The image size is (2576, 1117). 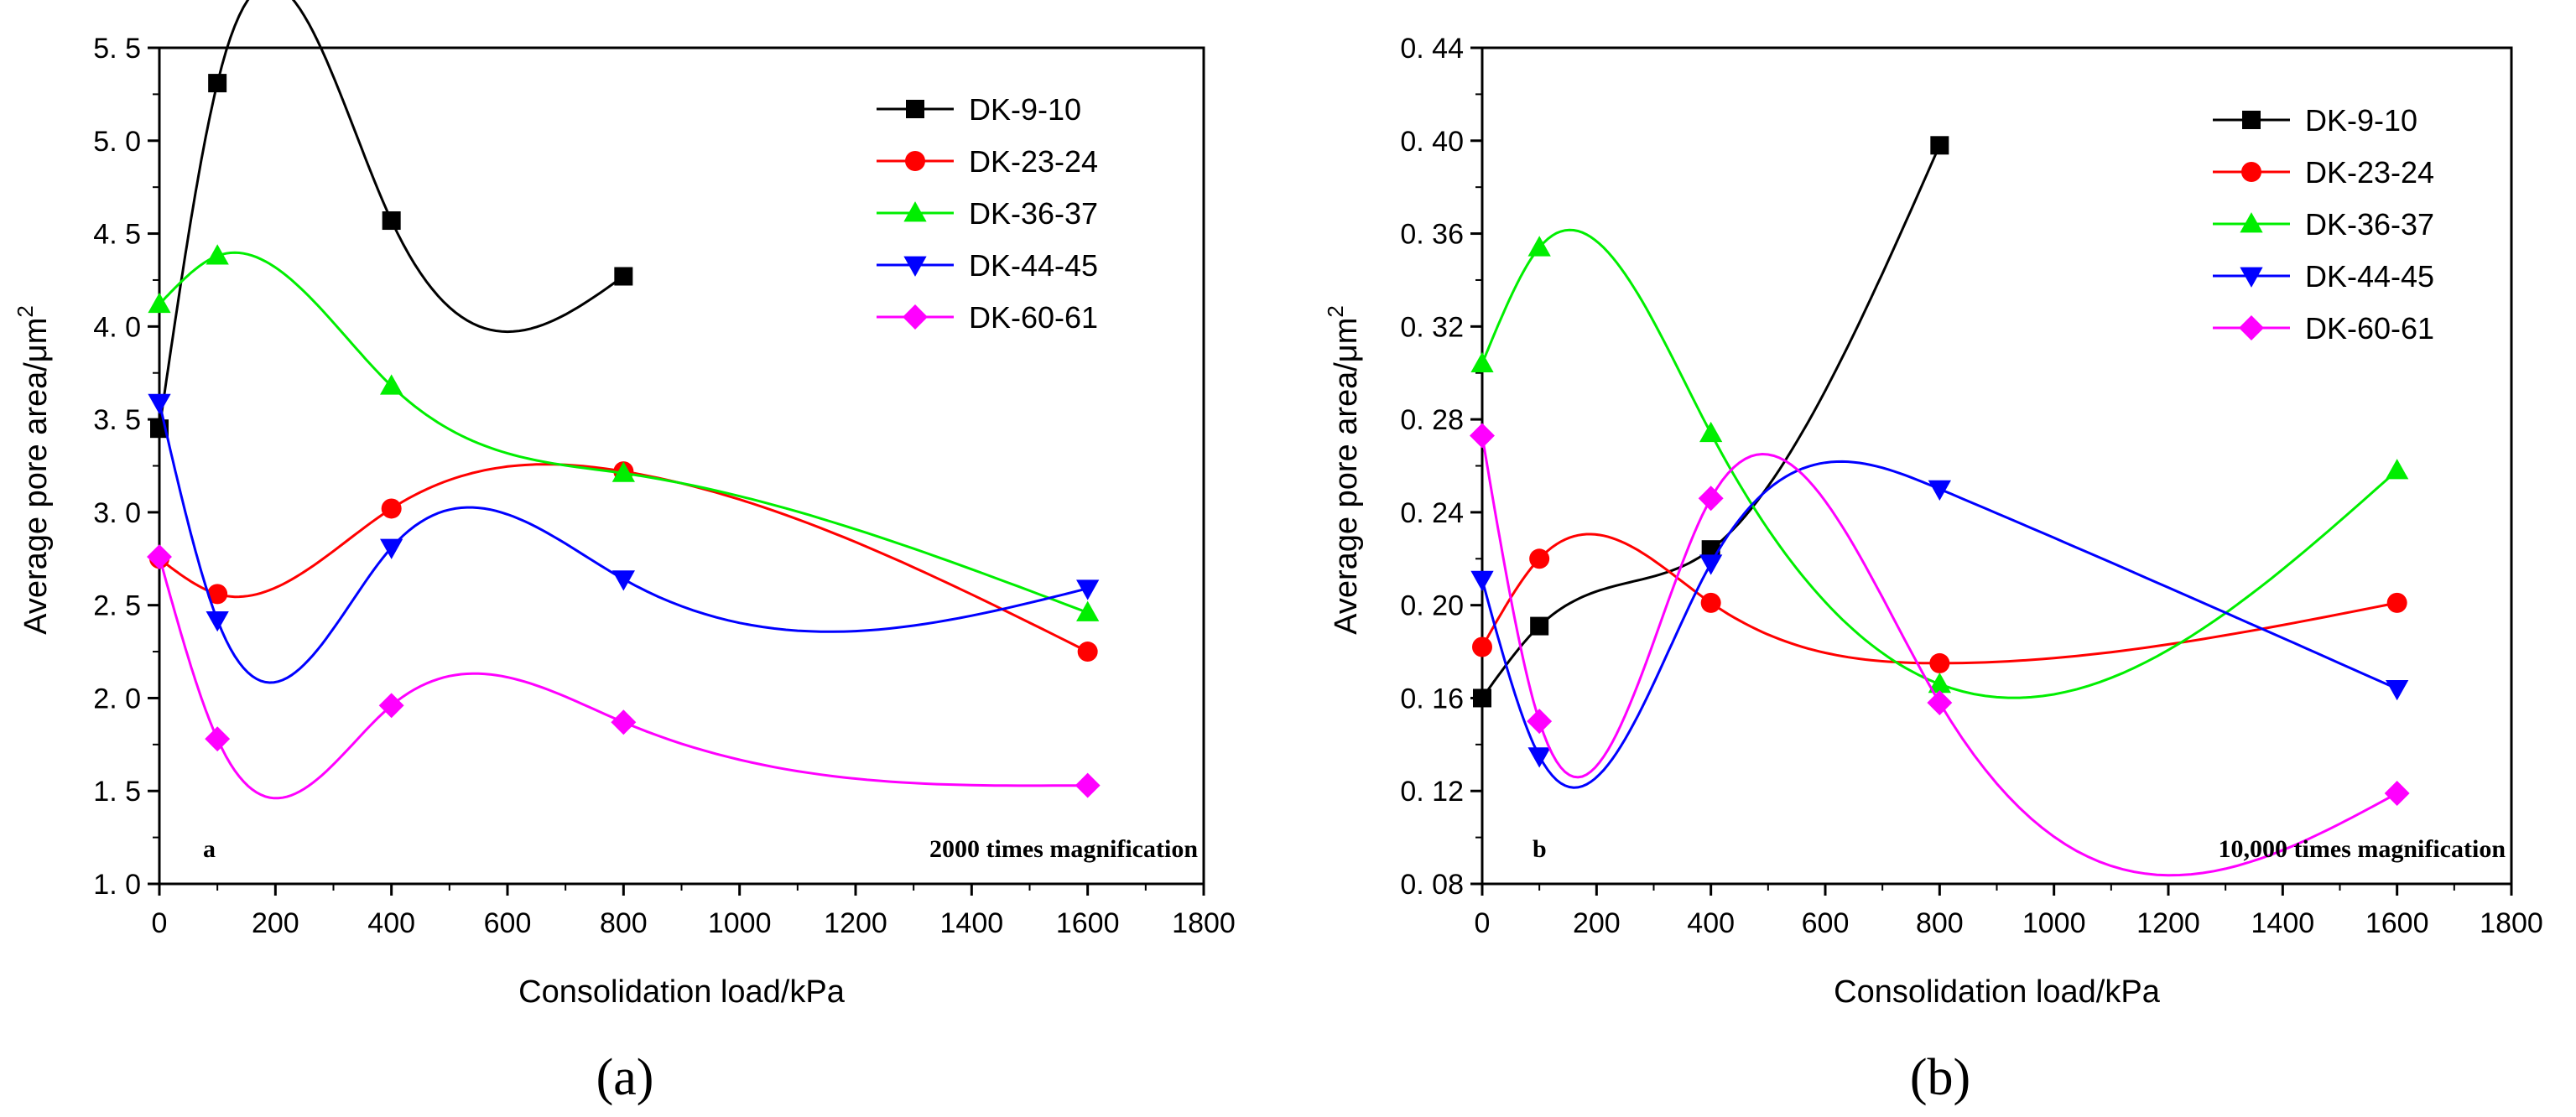 I want to click on x-axis-title: Consolidation load/kPa, so click(x=682, y=992).